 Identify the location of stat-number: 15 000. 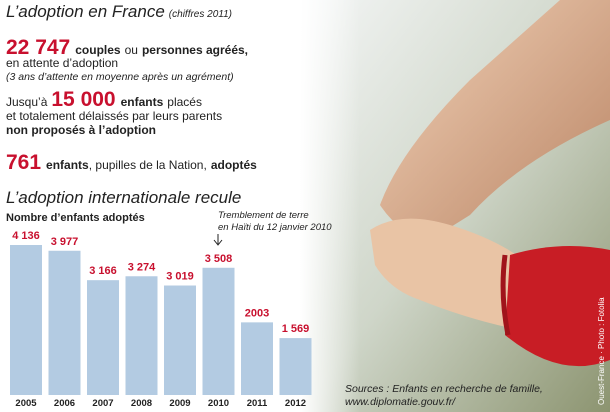
(83, 99).